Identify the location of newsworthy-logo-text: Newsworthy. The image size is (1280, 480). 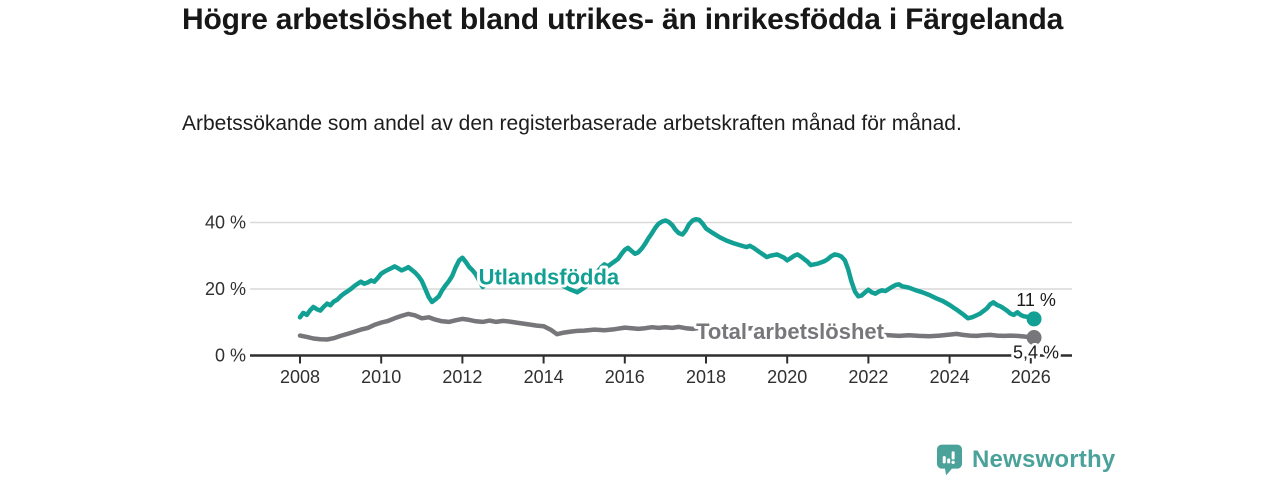
(1044, 459).